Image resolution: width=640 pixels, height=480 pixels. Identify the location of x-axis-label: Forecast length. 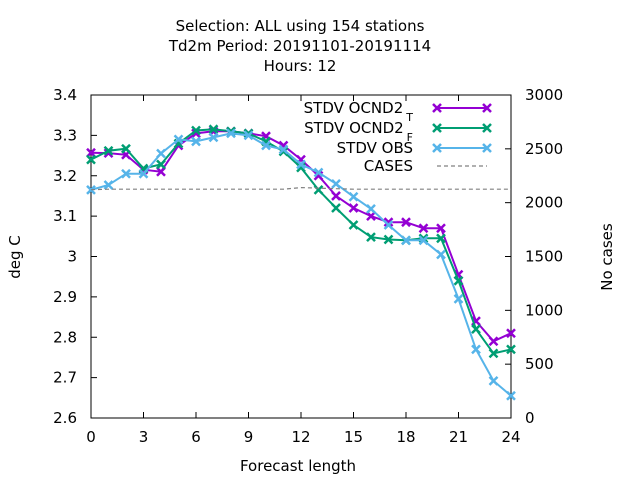
(298, 466).